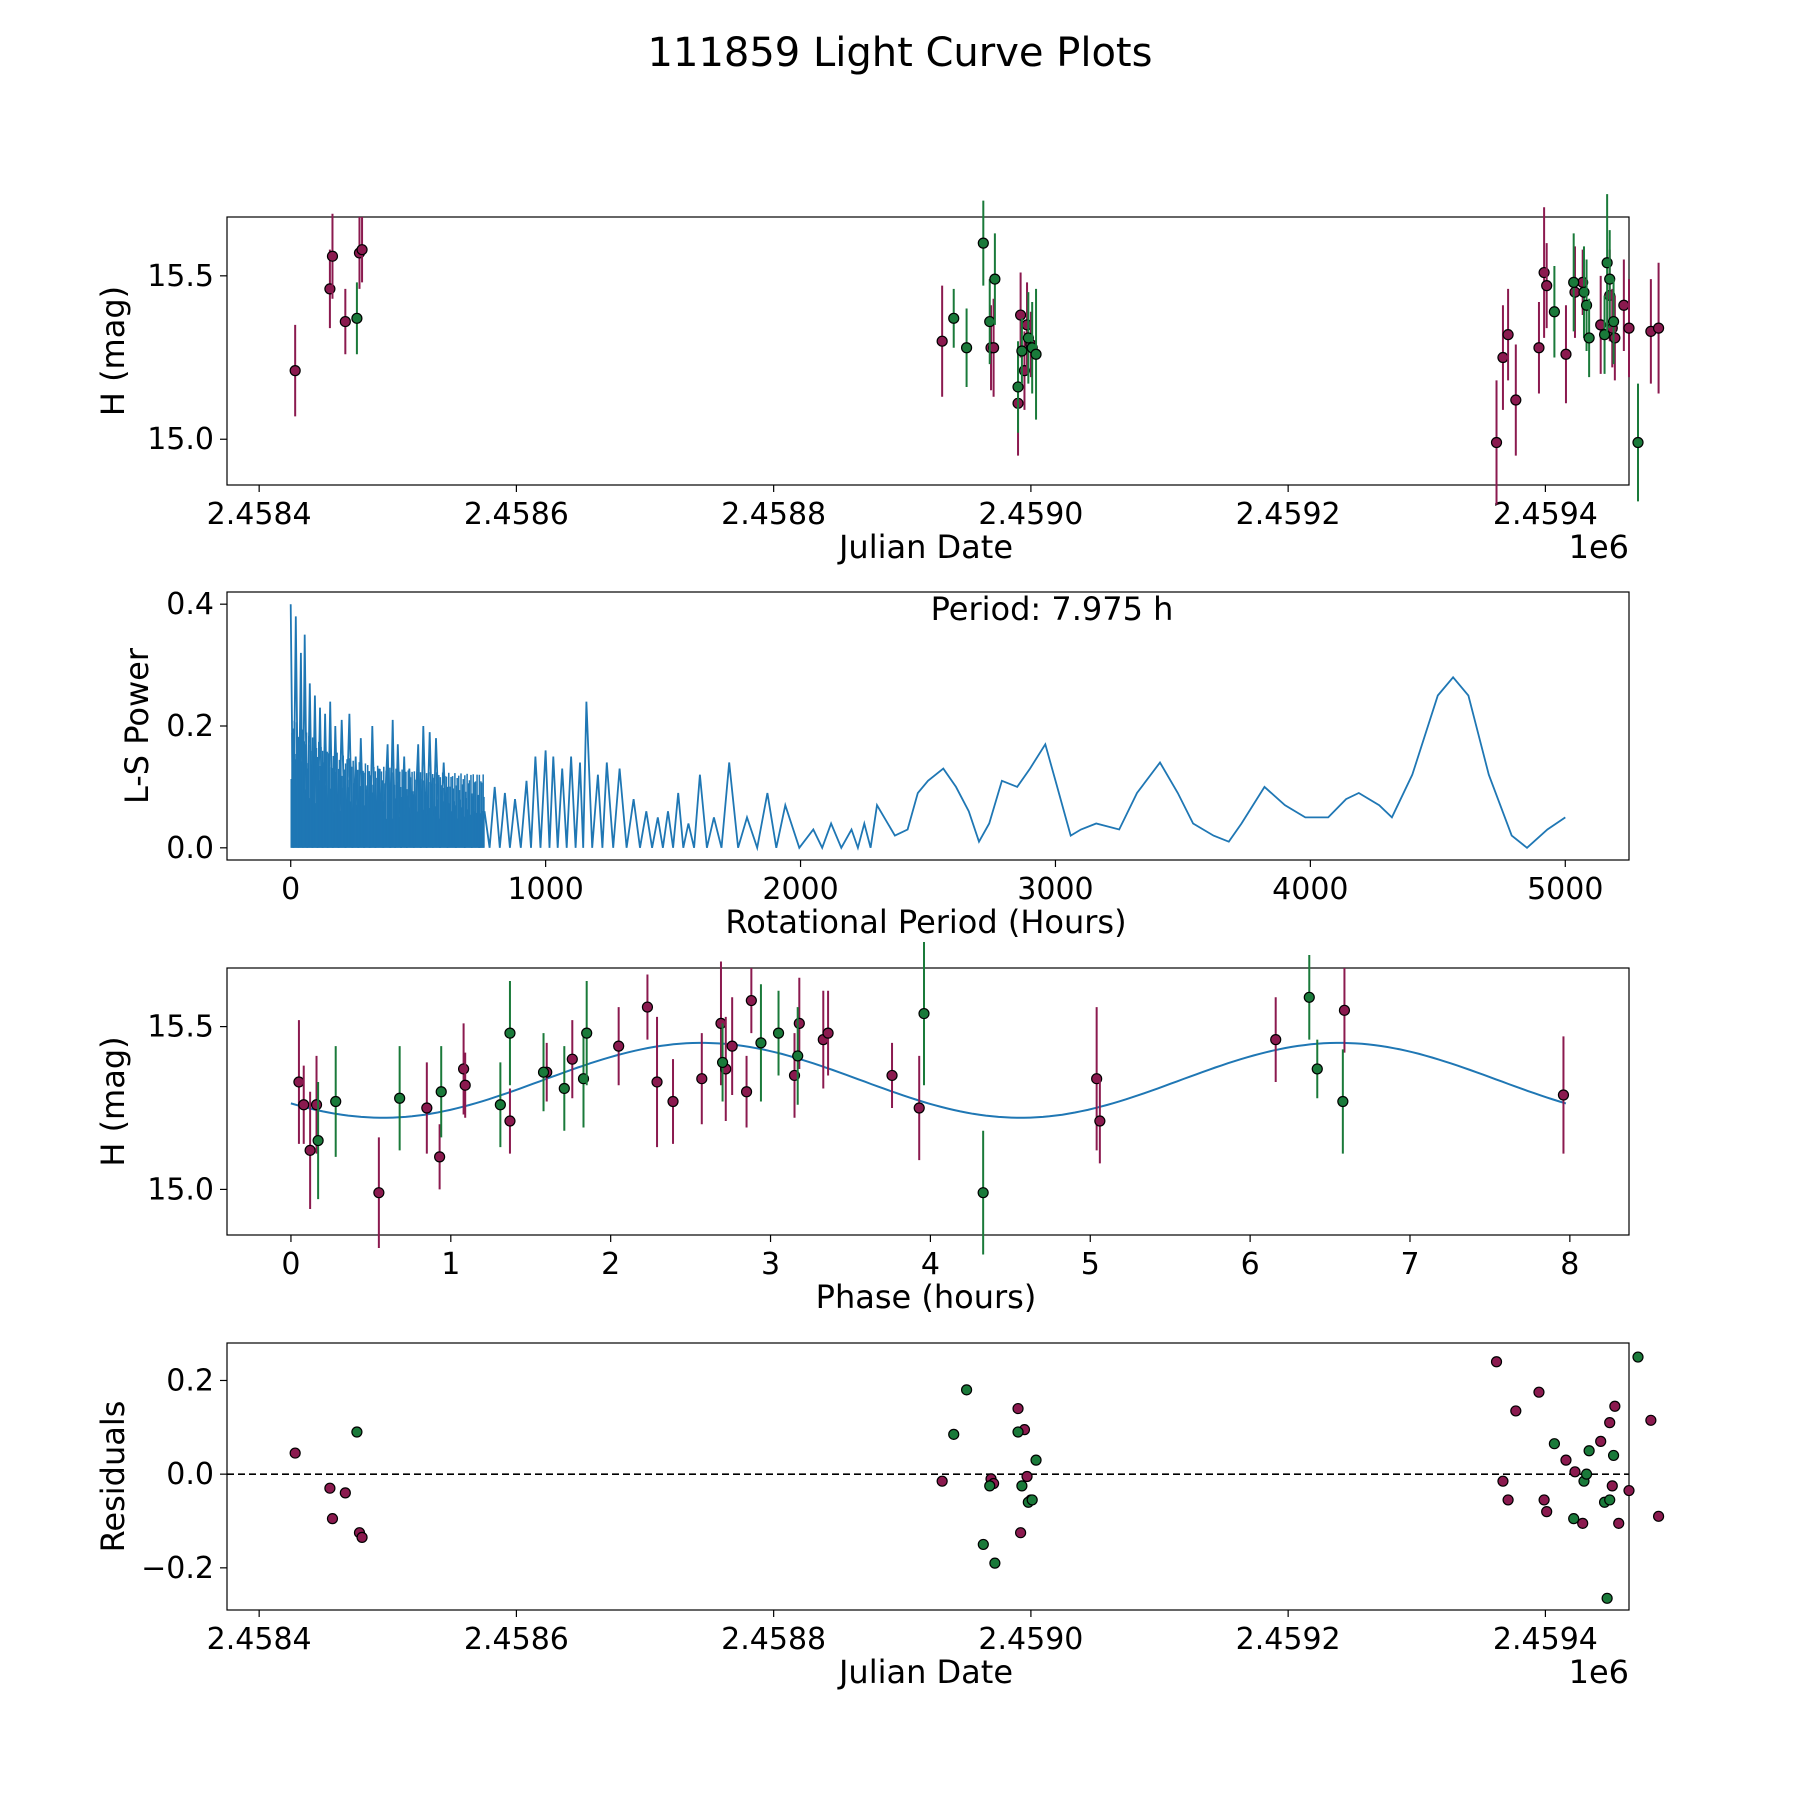  What do you see at coordinates (1409, 1264) in the screenshot?
I see `phasefold-xtick-label: 7` at bounding box center [1409, 1264].